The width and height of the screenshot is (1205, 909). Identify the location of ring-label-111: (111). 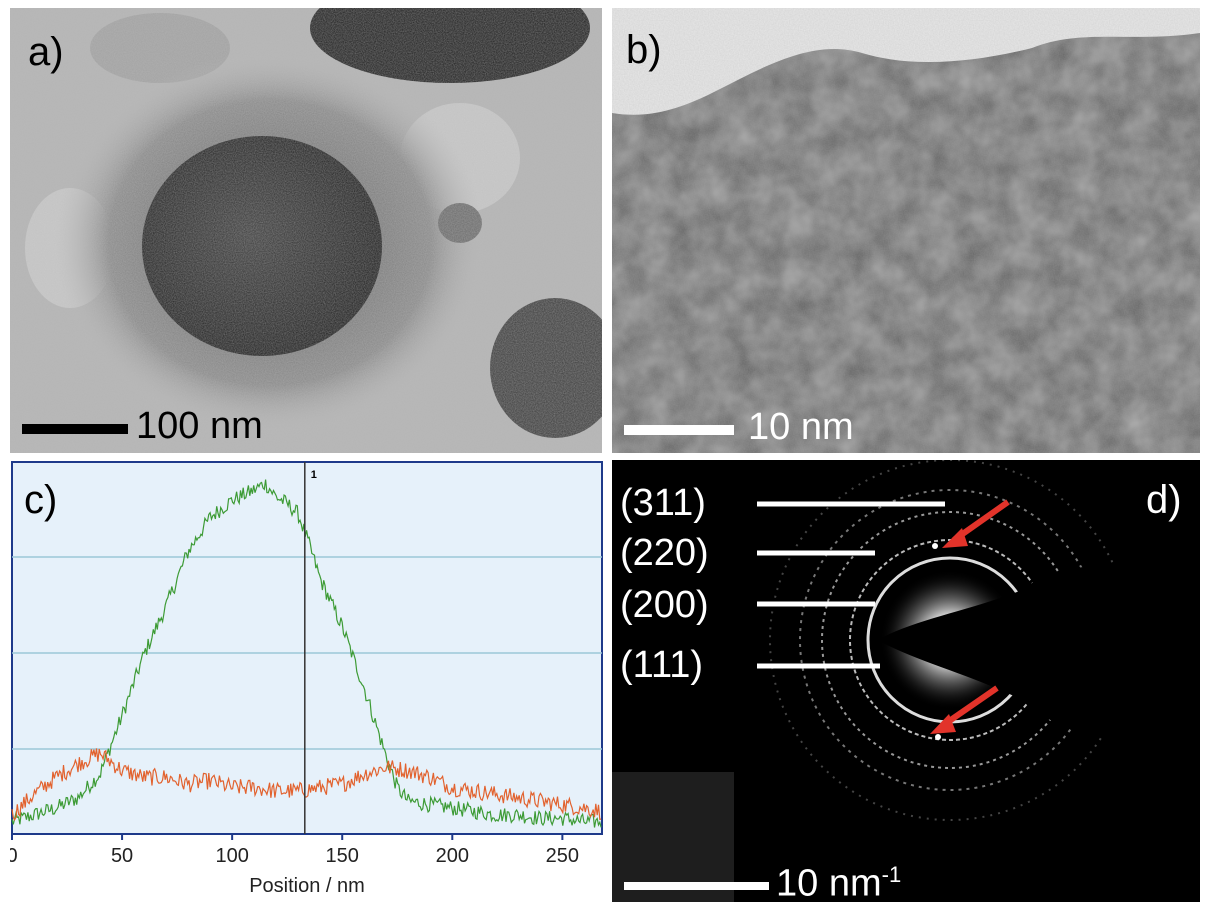
(662, 665).